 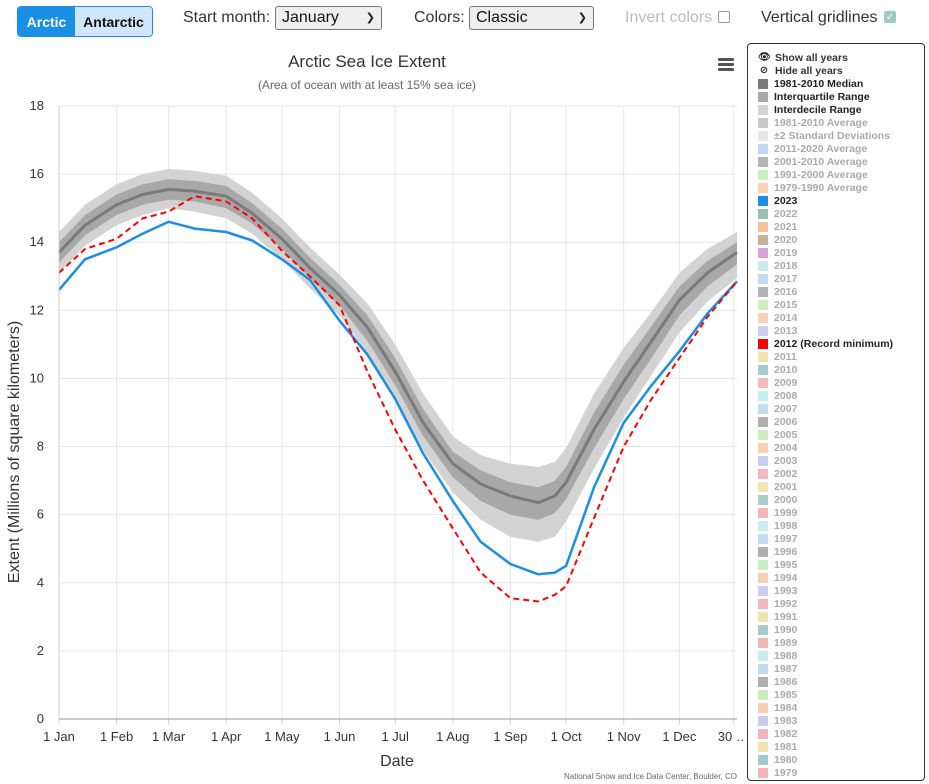 What do you see at coordinates (777, 629) in the screenshot?
I see `legend-item: 1990` at bounding box center [777, 629].